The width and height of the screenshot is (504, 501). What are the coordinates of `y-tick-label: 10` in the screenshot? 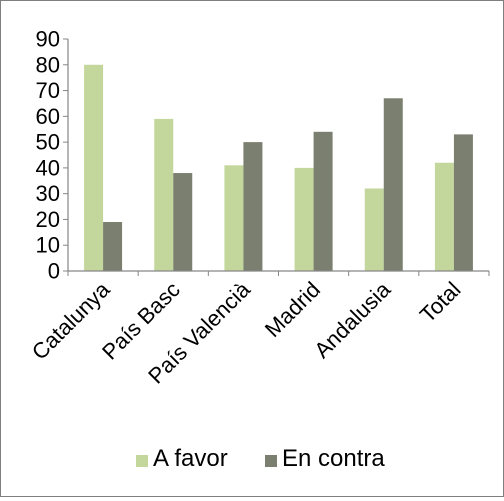 It's located at (48, 245).